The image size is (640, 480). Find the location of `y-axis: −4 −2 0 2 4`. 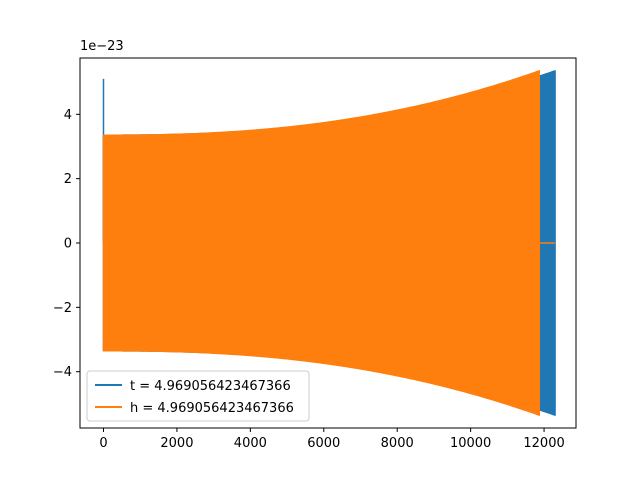

y-axis: −4 −2 0 2 4 is located at coordinates (66, 244).